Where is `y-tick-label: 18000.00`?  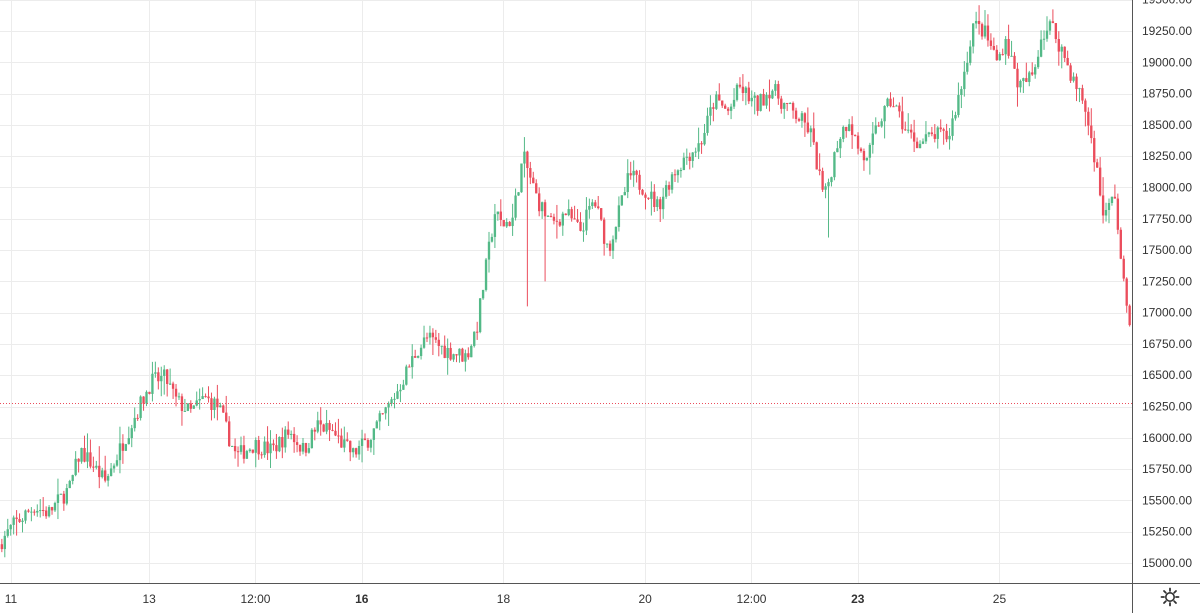 y-tick-label: 18000.00 is located at coordinates (1167, 187).